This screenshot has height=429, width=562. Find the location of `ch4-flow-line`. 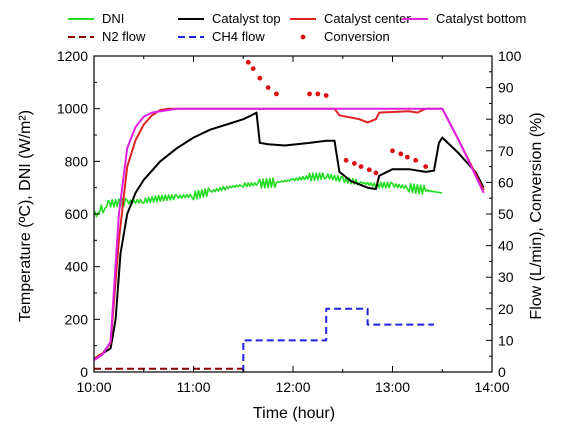

ch4-flow-line is located at coordinates (338, 339).